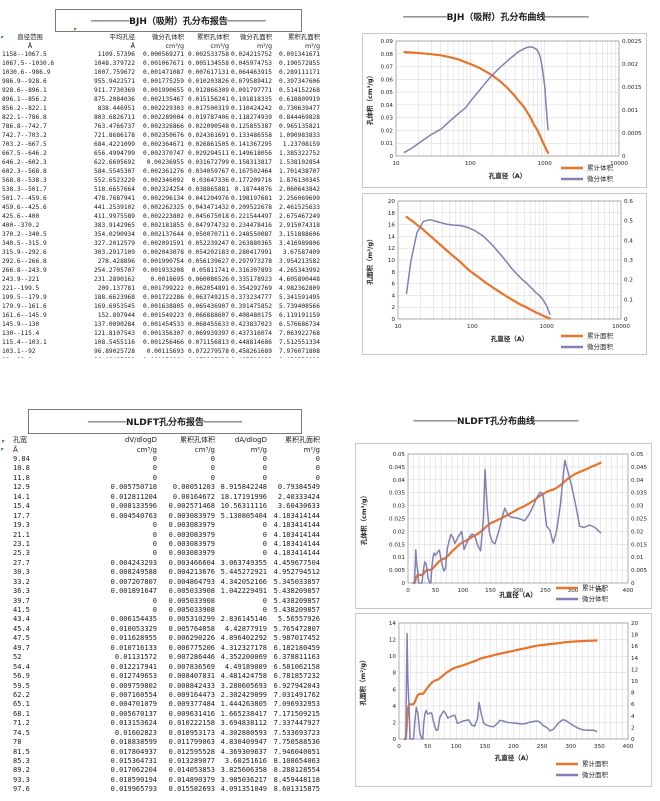 This screenshot has width=660, height=801. Describe the element at coordinates (114, 270) in the screenshot. I see `table-cell: 254.2705707` at that location.